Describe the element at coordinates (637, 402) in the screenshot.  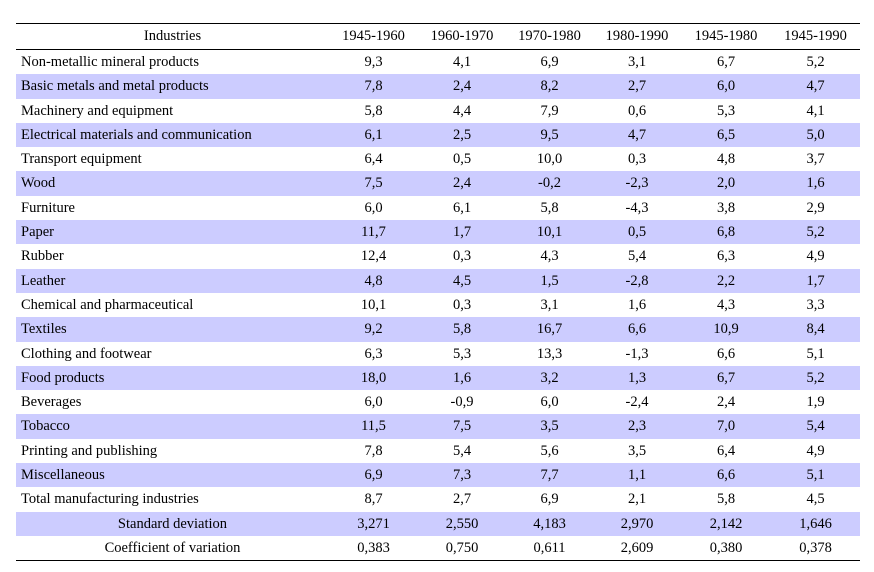
I see `growth-value-cell: -2,4` at that location.